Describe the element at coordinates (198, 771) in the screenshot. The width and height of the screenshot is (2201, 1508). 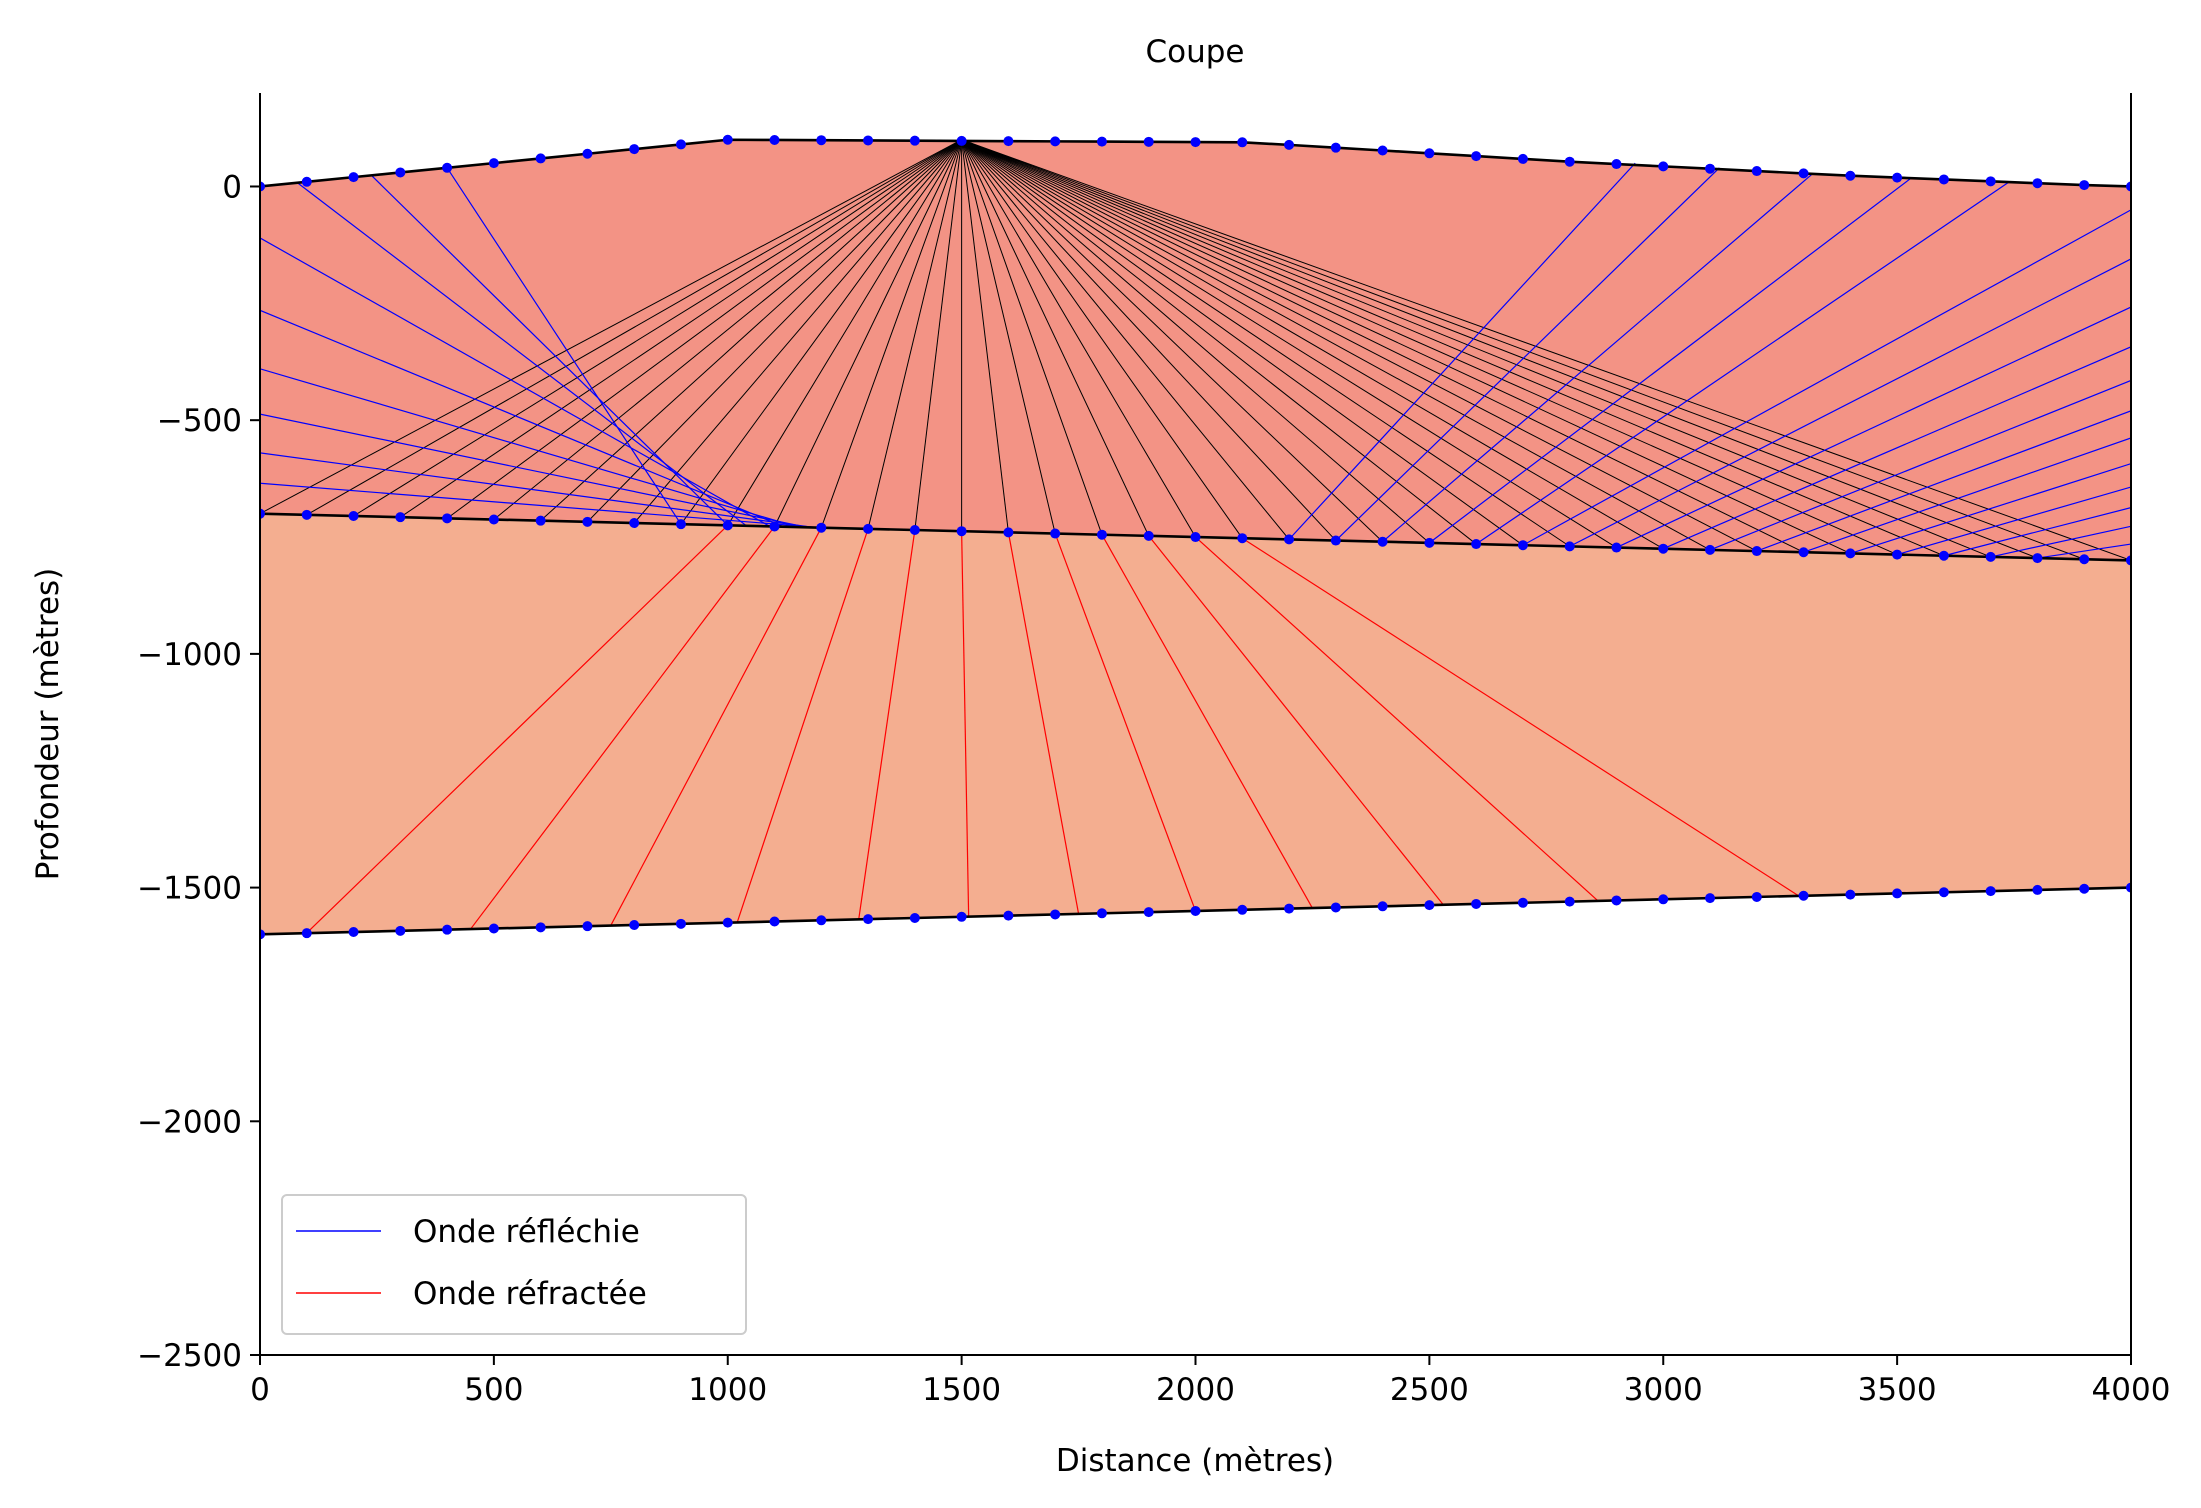
I see `y-axis-ticks: 0 −500 −1000 −1500 −2000 −2500` at that location.